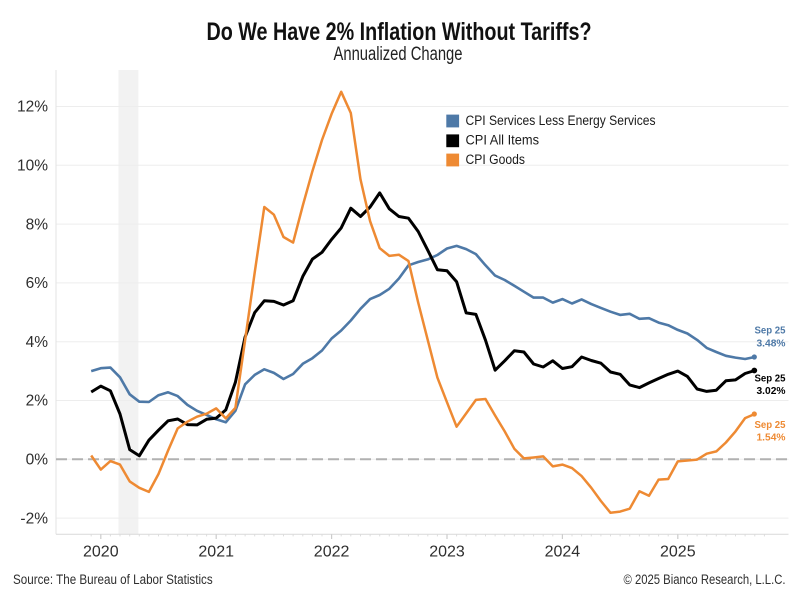 This screenshot has width=800, height=605. Describe the element at coordinates (772, 344) in the screenshot. I see `svg-text: 3.48%` at that location.